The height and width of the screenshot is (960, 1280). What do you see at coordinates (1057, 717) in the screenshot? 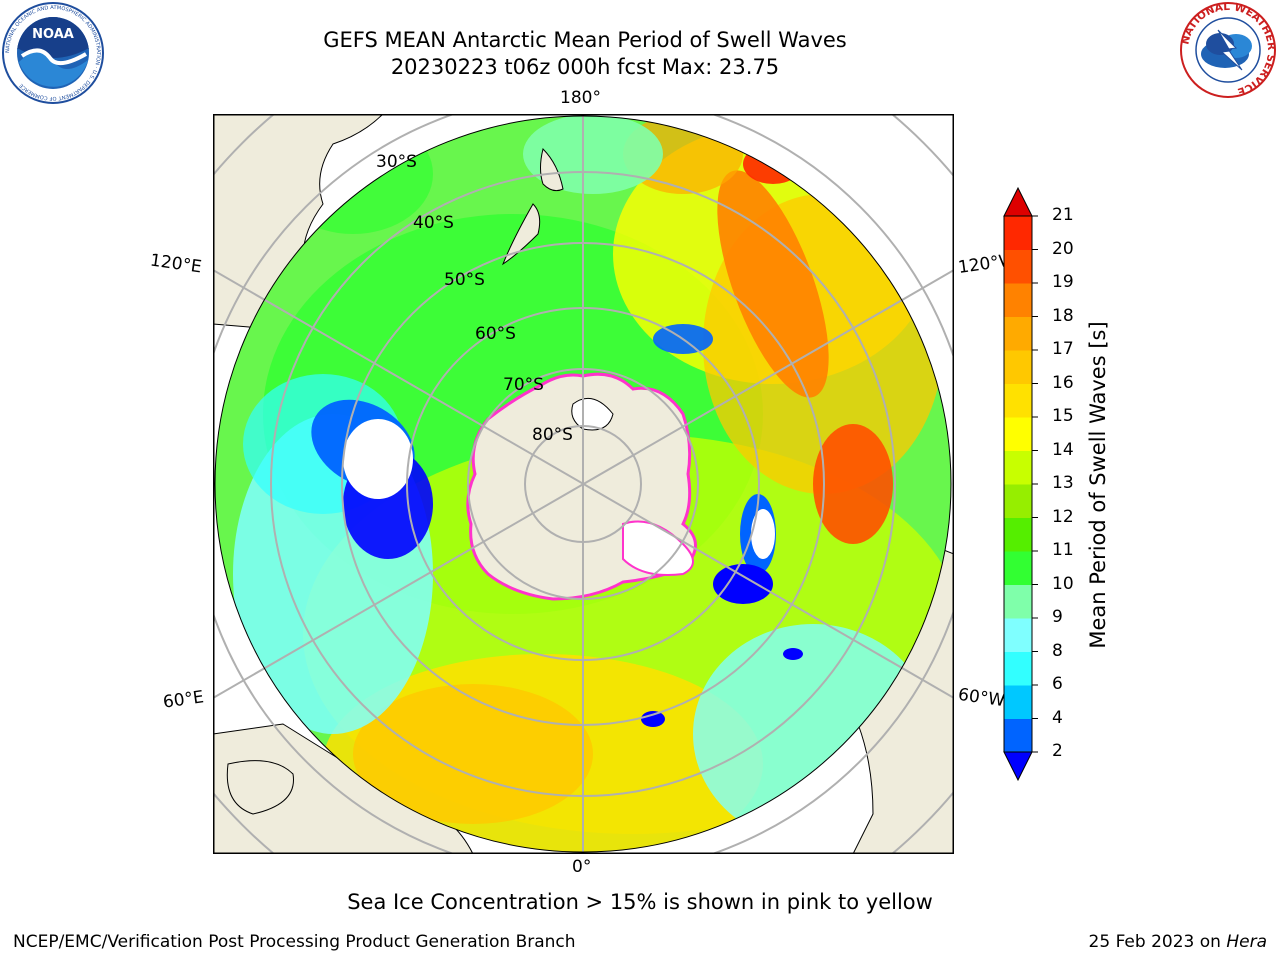
I see `colorbar-tick-label: 4` at bounding box center [1057, 717].